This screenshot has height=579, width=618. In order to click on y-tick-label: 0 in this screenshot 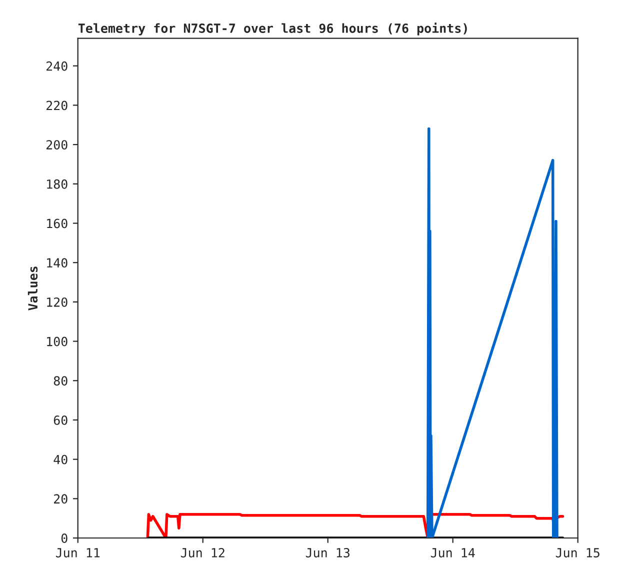, I will do `click(64, 538)`.